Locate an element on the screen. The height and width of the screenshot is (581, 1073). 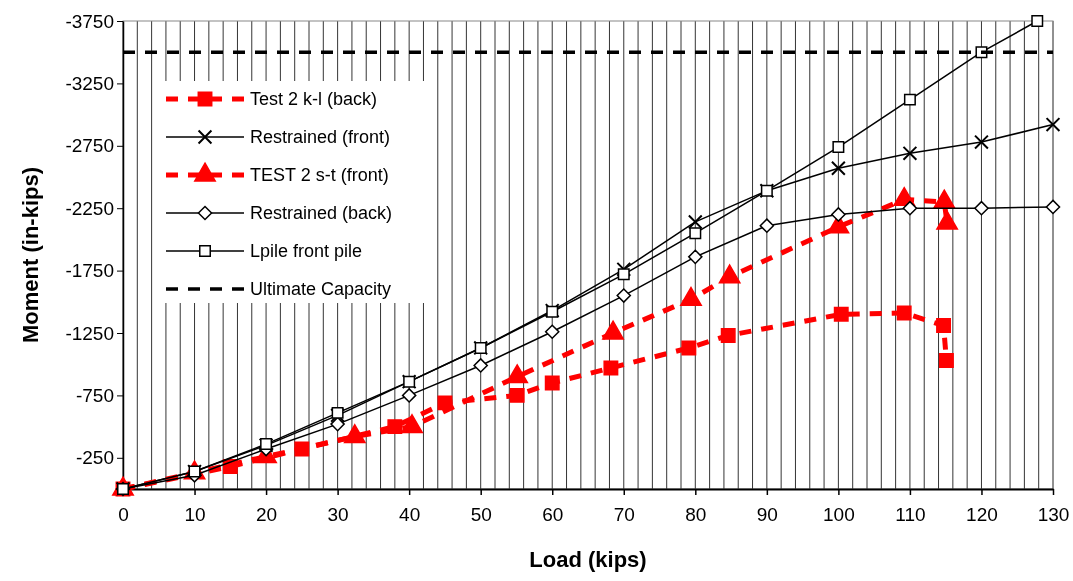
y-tick-label: -1250 is located at coordinates (89, 333).